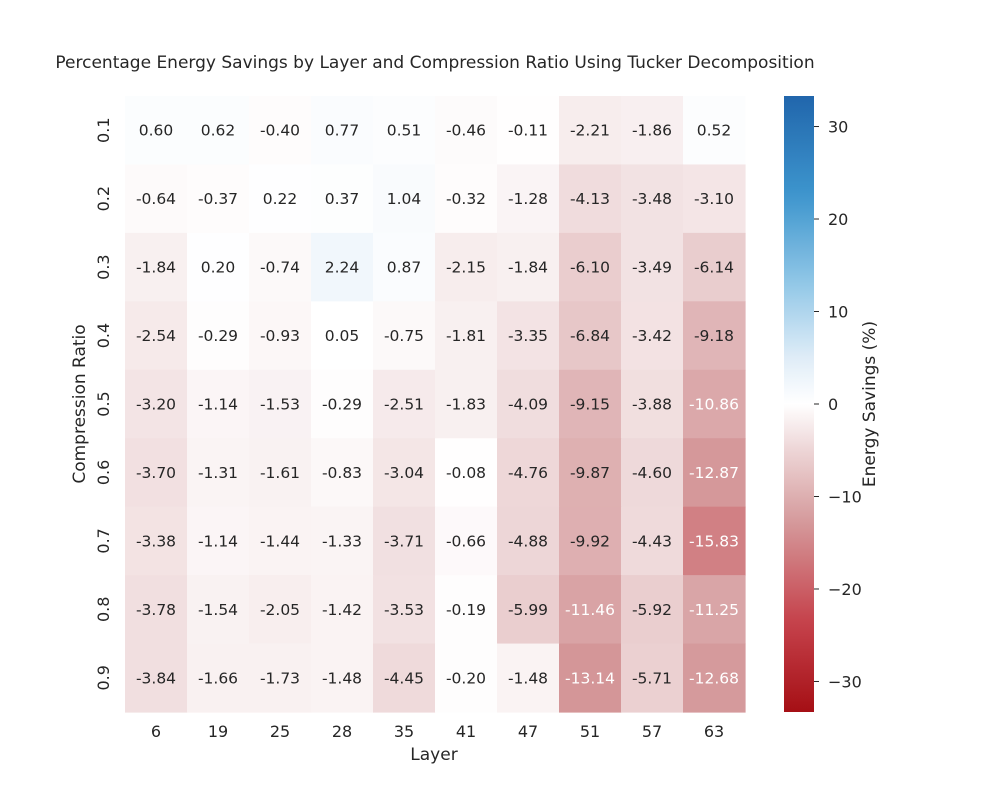 The height and width of the screenshot is (800, 1000). What do you see at coordinates (870, 404) in the screenshot?
I see `colorbar-label: Energy Savings (%)` at bounding box center [870, 404].